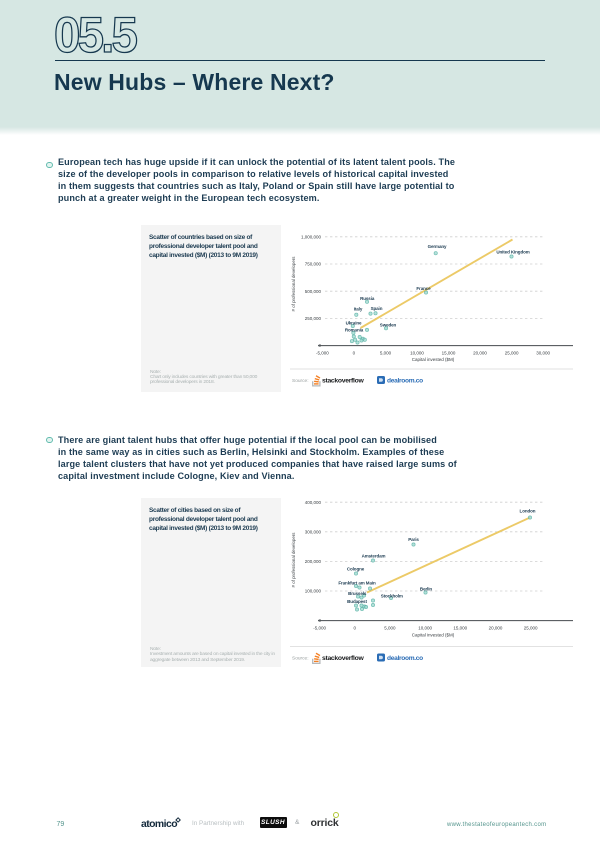 The image size is (600, 848). I want to click on svg-text: Germany, so click(437, 246).